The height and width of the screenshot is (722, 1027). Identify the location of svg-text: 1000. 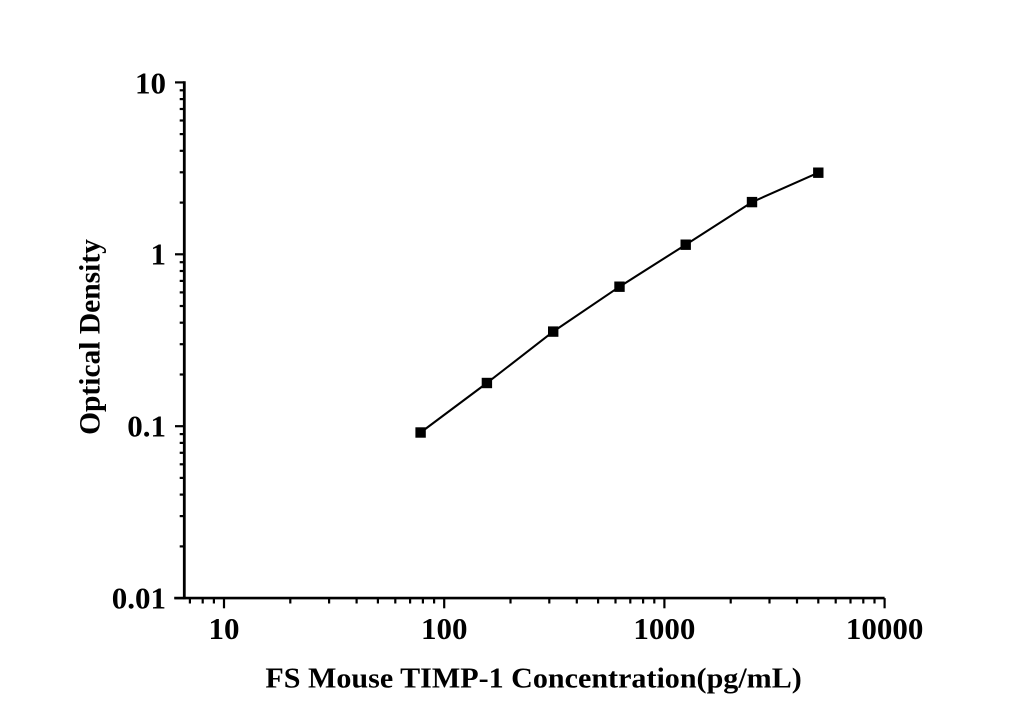
(664, 628).